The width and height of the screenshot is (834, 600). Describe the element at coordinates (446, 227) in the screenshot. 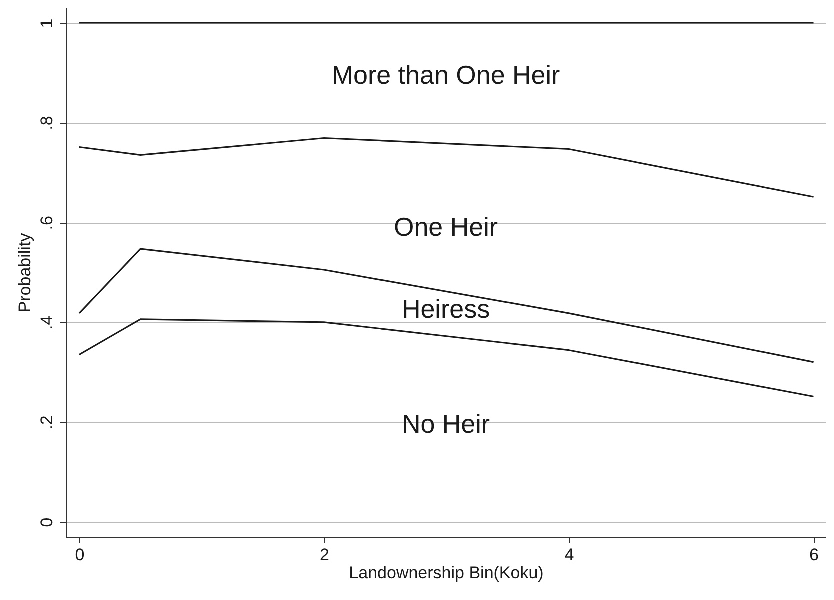

I see `annotation: One Heir` at that location.